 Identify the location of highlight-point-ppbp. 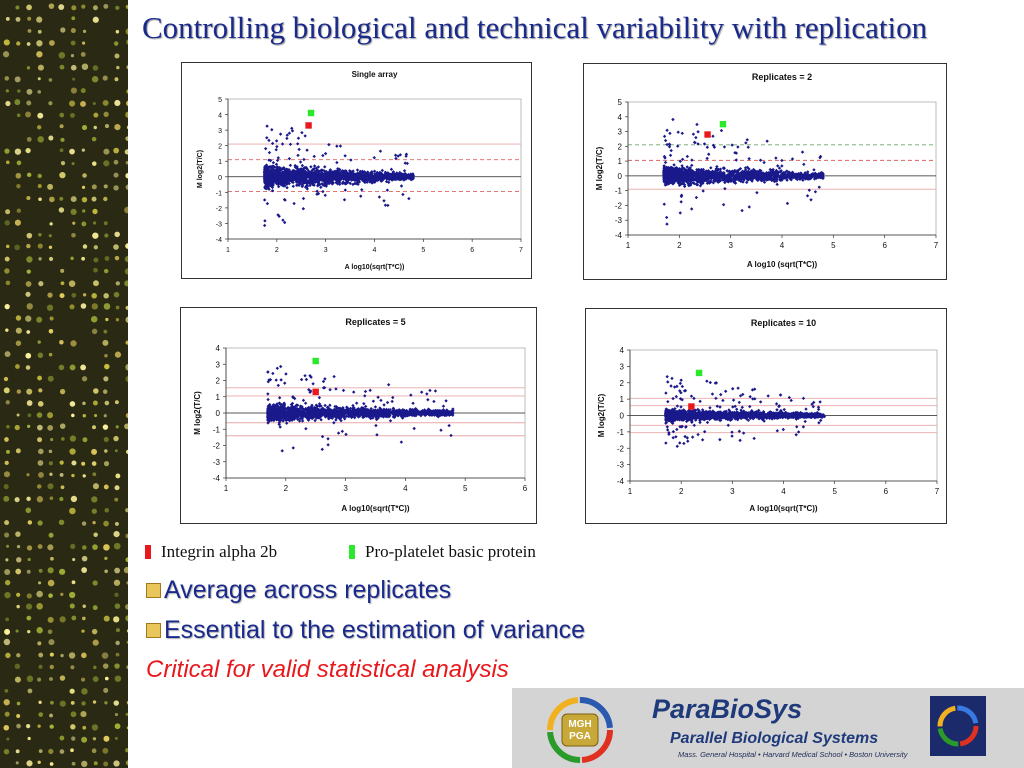
(311, 113).